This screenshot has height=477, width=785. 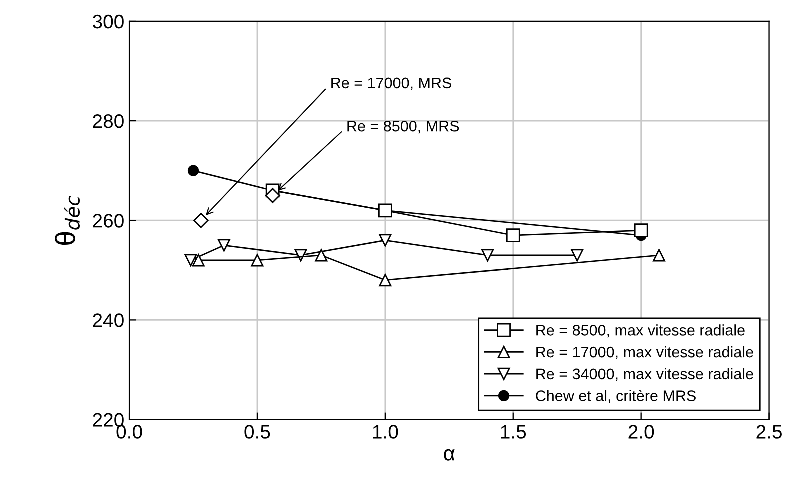 What do you see at coordinates (645, 375) in the screenshot?
I see `legend-label: Re = 34000, max vitesse radiale` at bounding box center [645, 375].